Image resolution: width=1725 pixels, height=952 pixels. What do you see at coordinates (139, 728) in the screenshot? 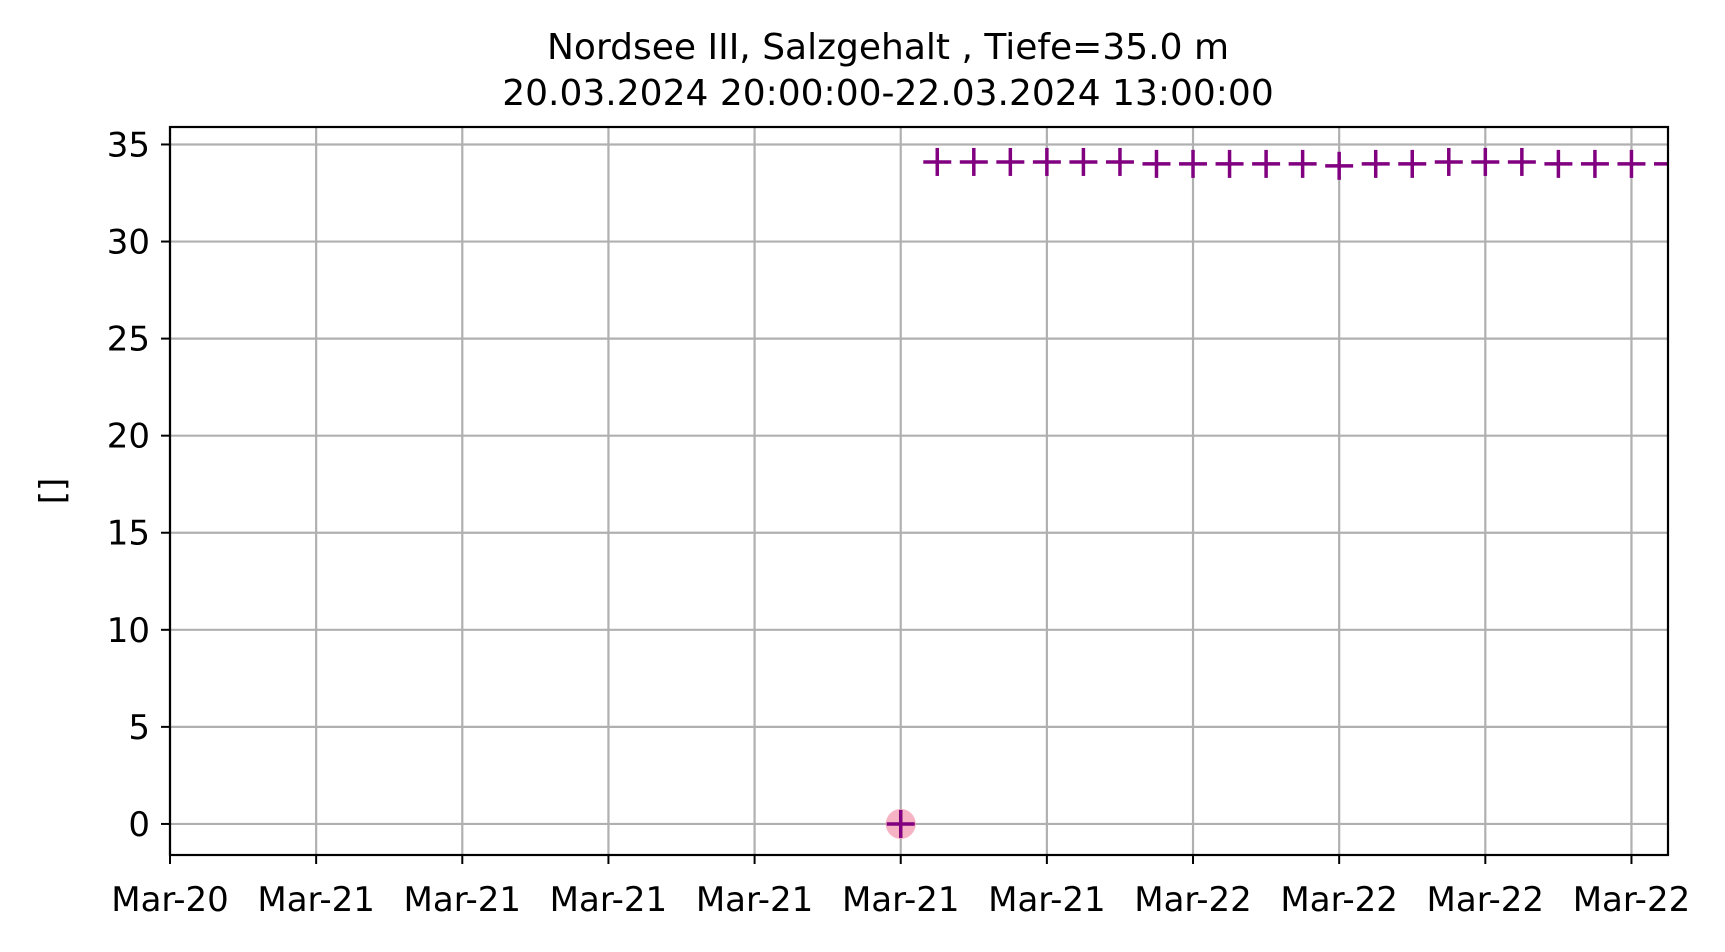
I see `y-tick-label: 5` at bounding box center [139, 728].